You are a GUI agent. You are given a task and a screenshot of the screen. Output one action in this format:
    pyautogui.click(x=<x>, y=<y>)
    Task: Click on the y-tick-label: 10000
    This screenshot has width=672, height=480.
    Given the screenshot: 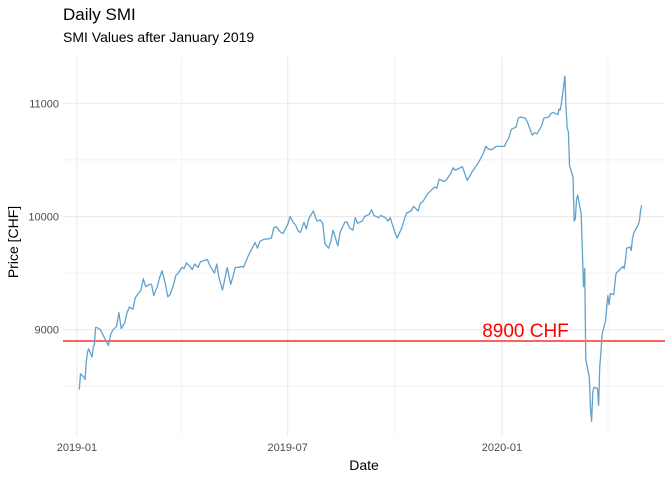 What is the action you would take?
    pyautogui.click(x=43, y=218)
    